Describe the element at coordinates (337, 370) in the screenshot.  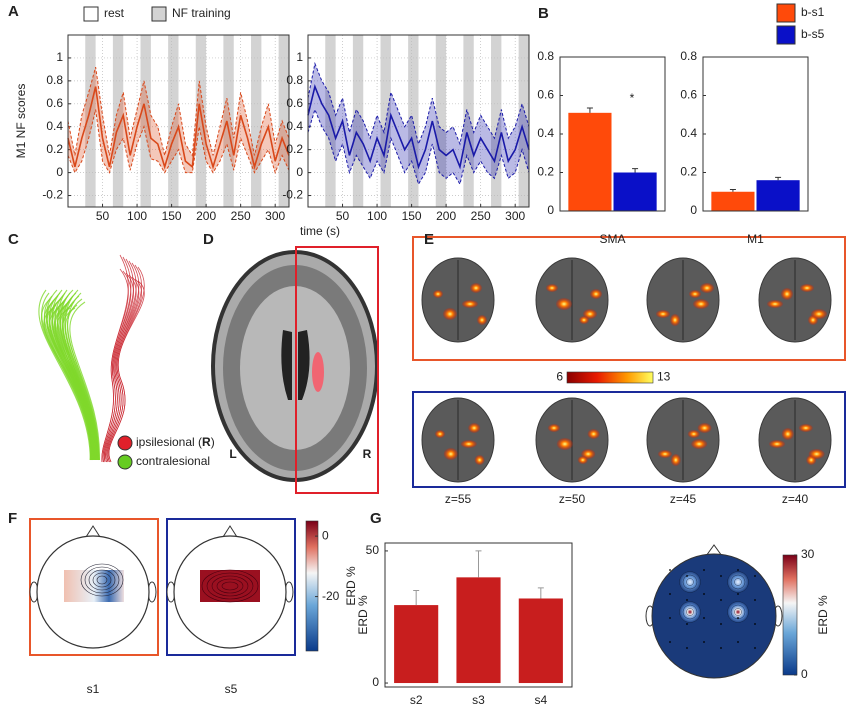
I see `roi-box` at that location.